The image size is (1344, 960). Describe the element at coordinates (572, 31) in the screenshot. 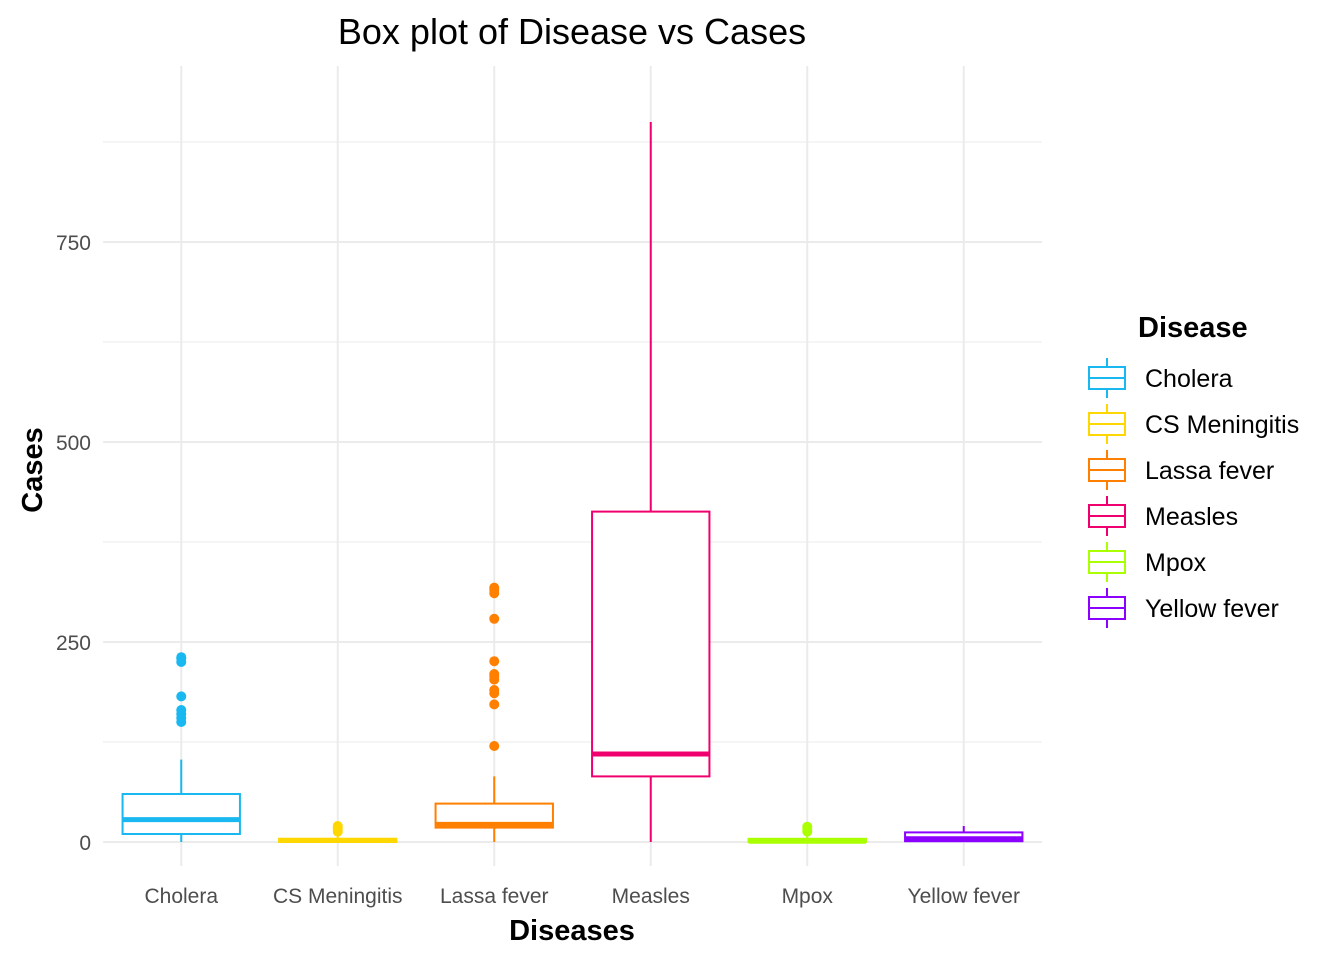

I see `chart-title: Box plot of Disease vs Cases` at that location.